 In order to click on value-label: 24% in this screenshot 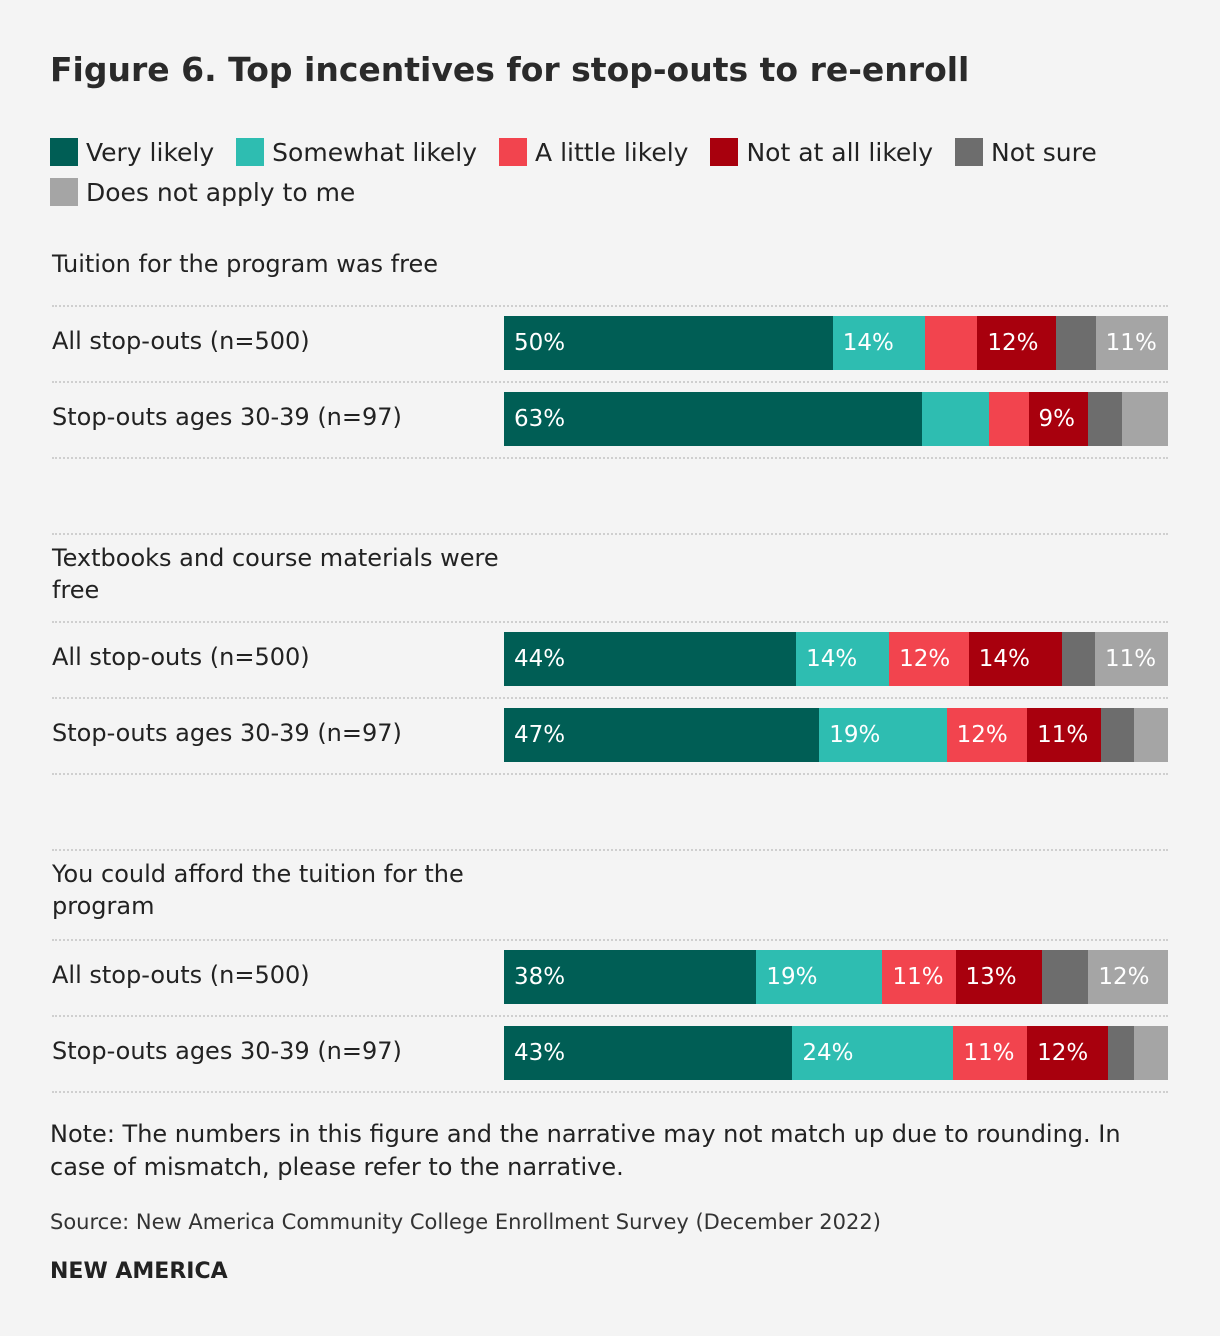, I will do `click(828, 1053)`.